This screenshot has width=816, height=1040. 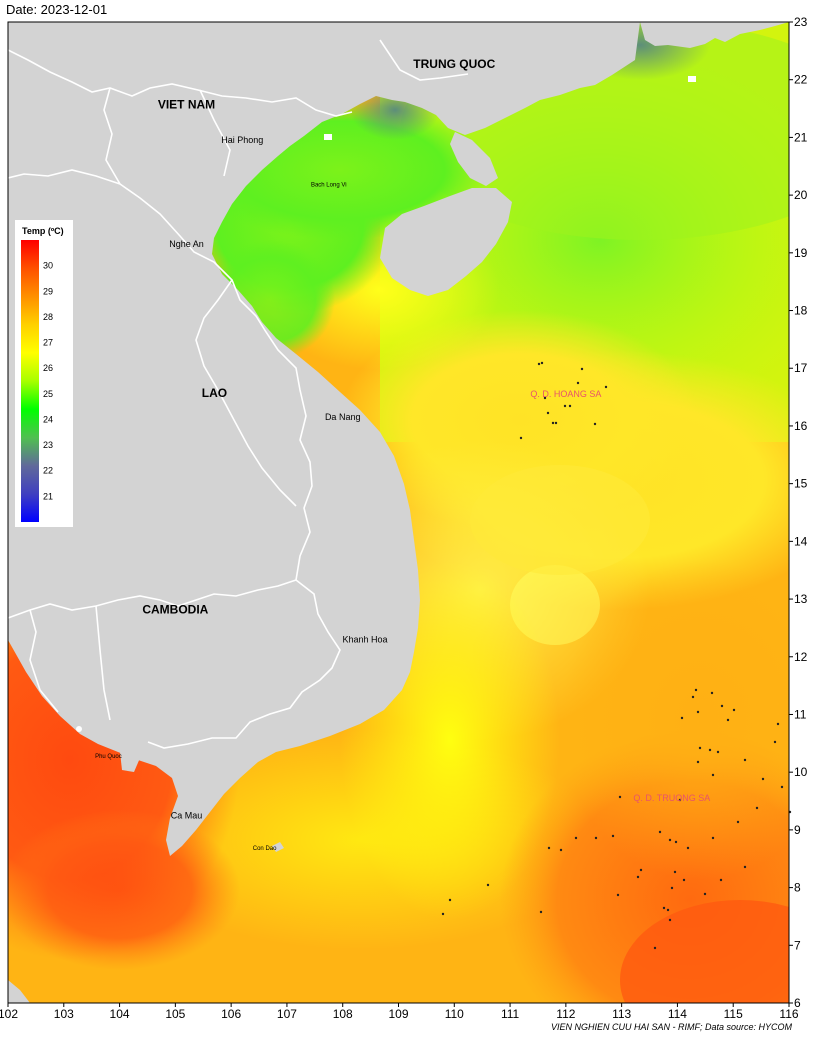 I want to click on latitude-tick-label: 8, so click(x=797, y=888).